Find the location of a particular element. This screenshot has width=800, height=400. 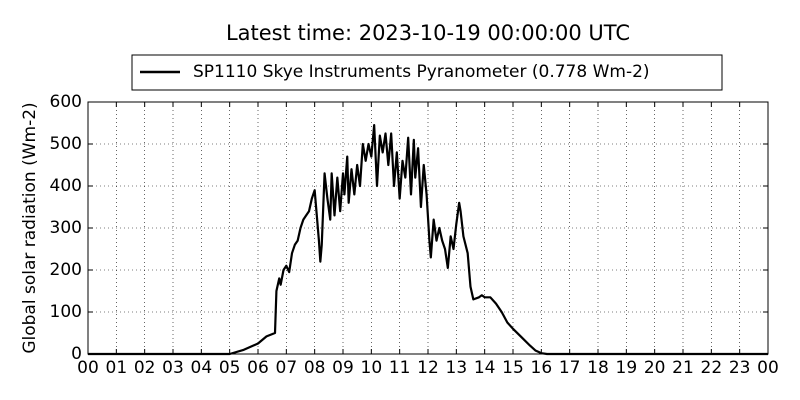

y-tick-label: 100 is located at coordinates (66, 312).